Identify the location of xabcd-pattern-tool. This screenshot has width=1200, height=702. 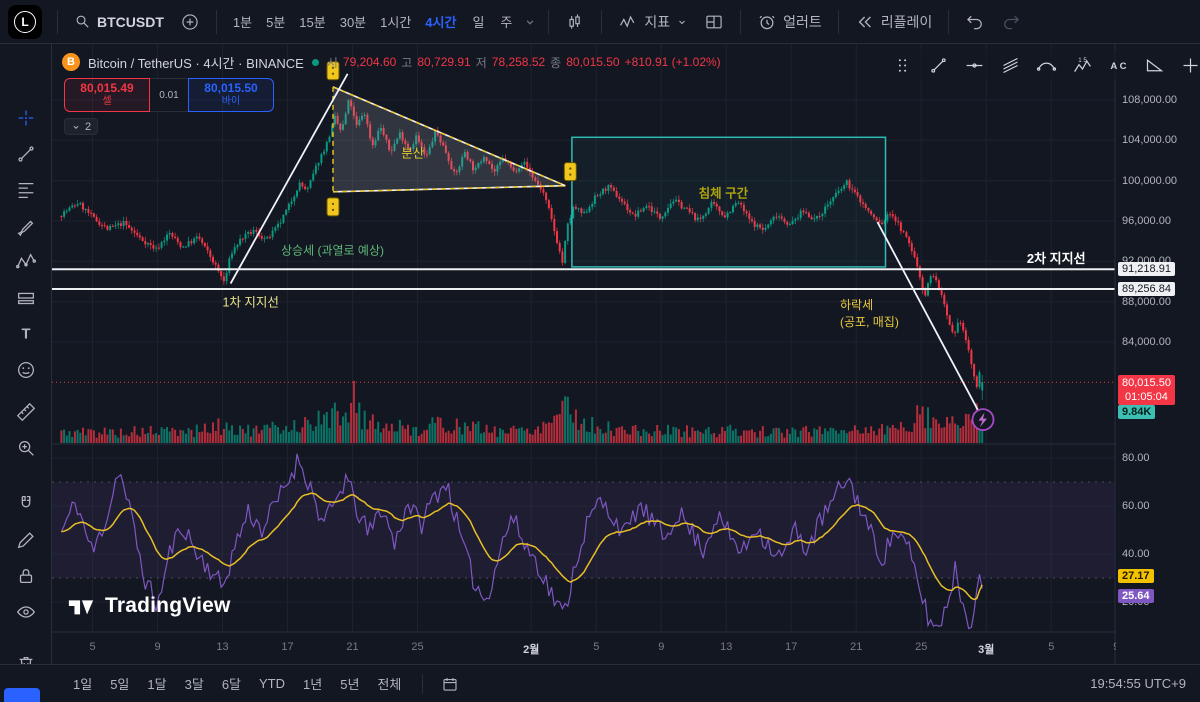
(26, 262).